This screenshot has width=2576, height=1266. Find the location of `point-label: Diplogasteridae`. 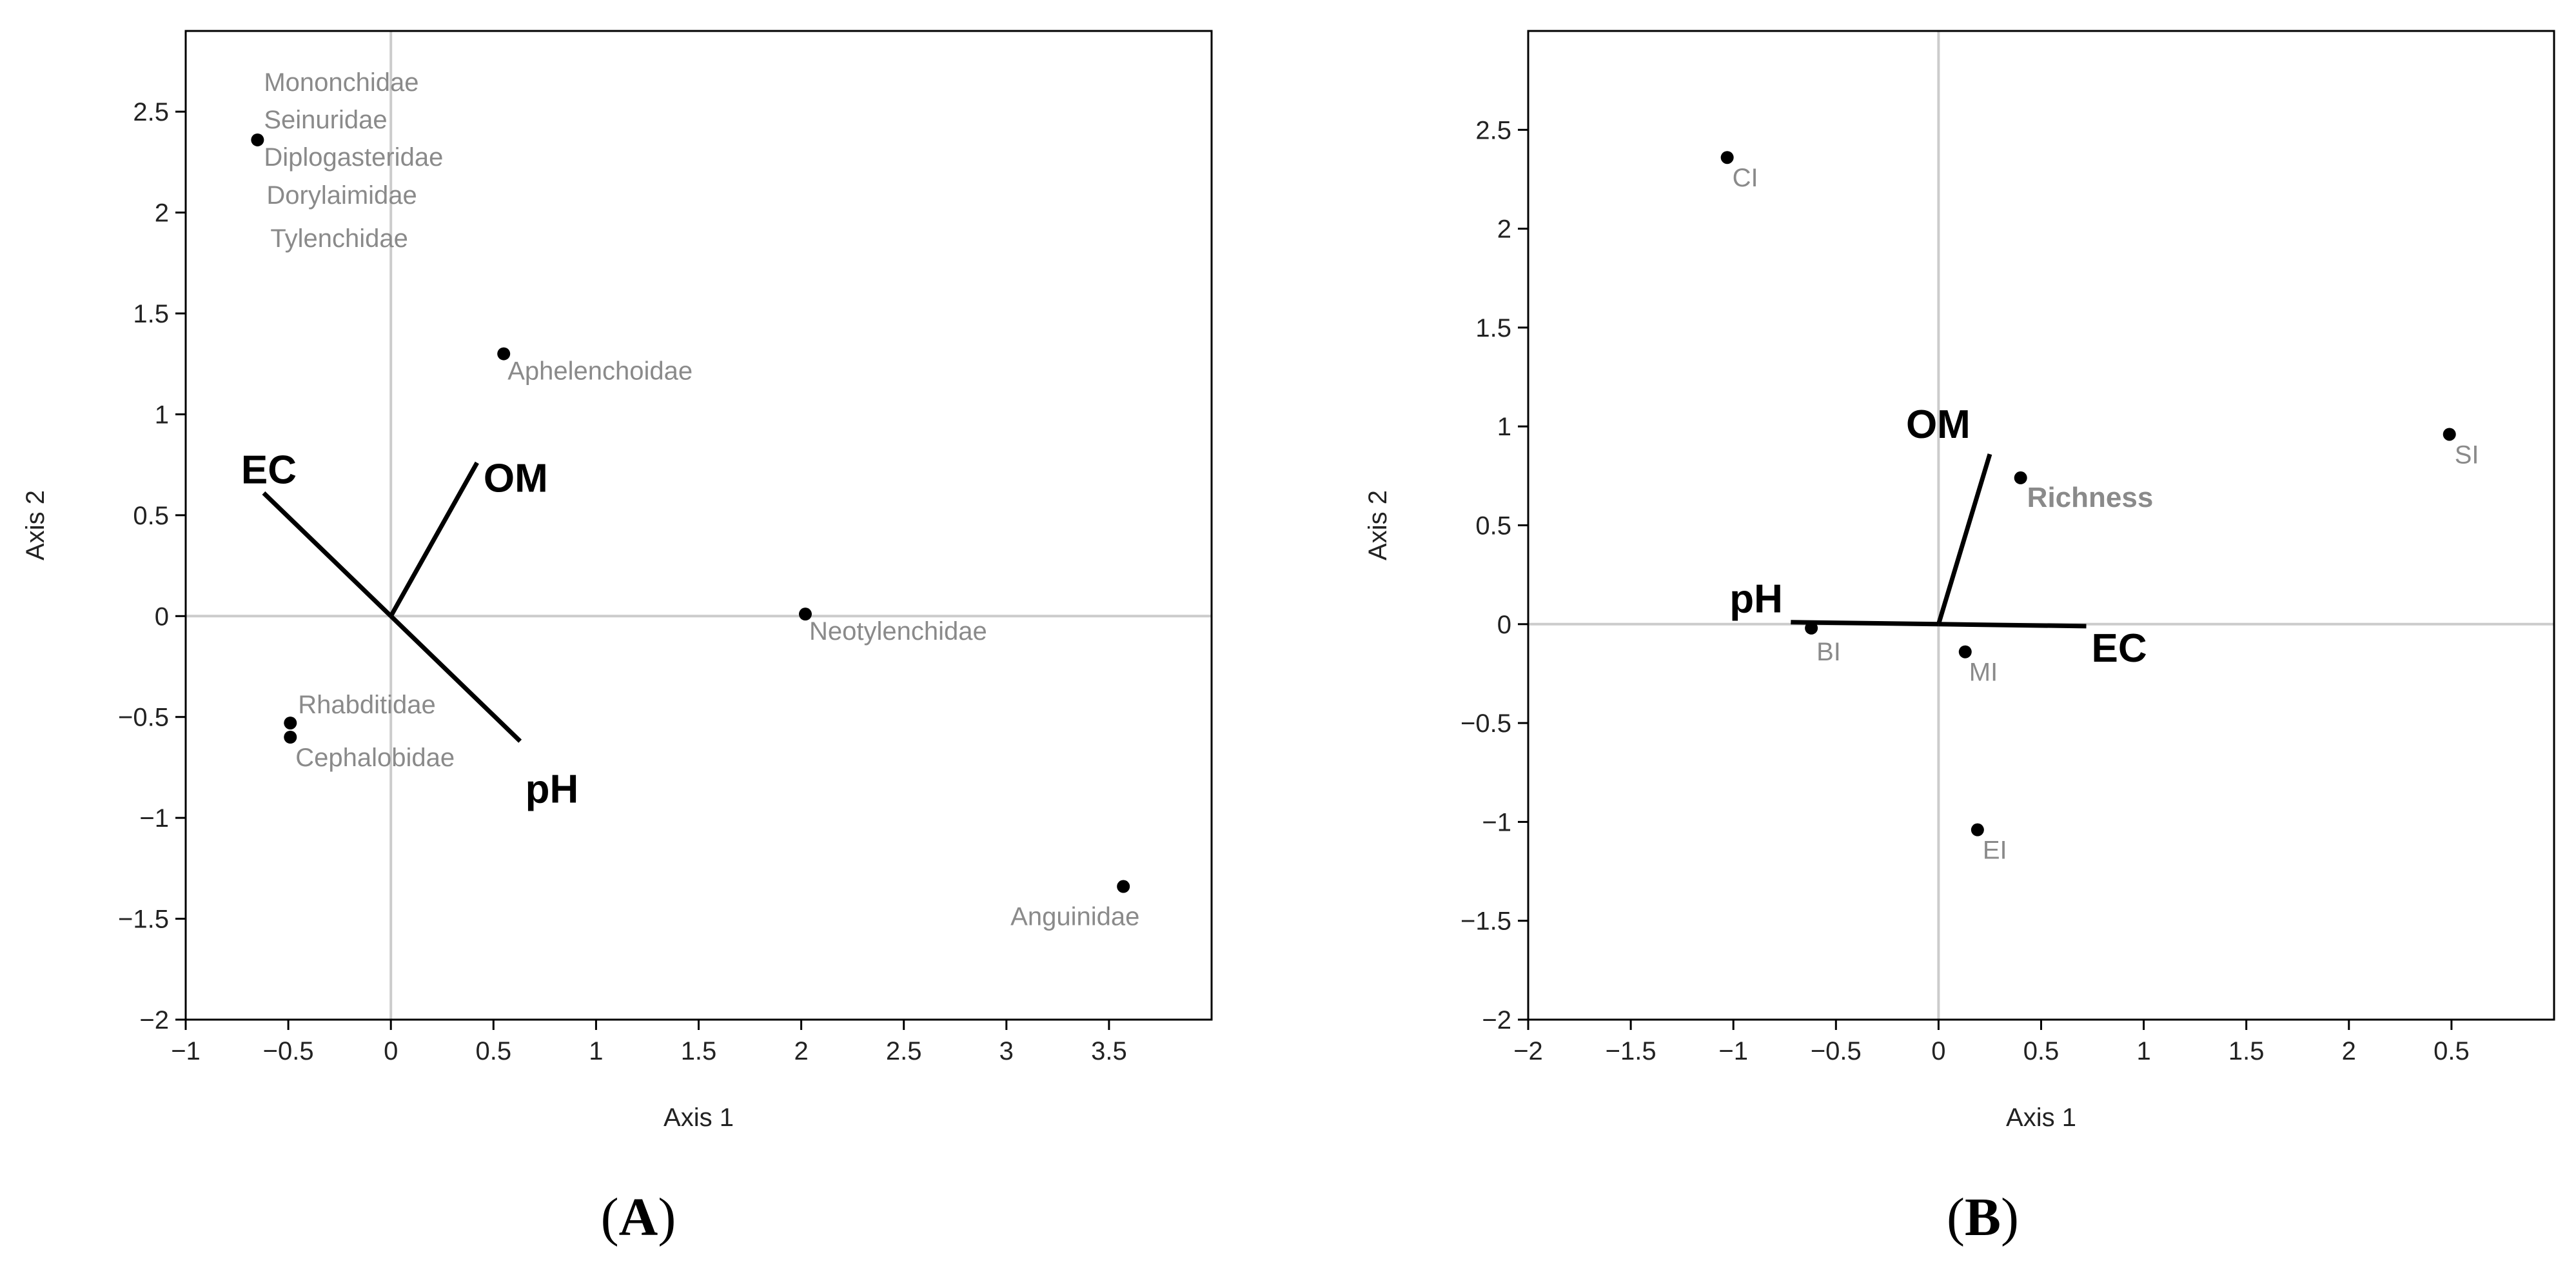

point-label: Diplogasteridae is located at coordinates (353, 157).